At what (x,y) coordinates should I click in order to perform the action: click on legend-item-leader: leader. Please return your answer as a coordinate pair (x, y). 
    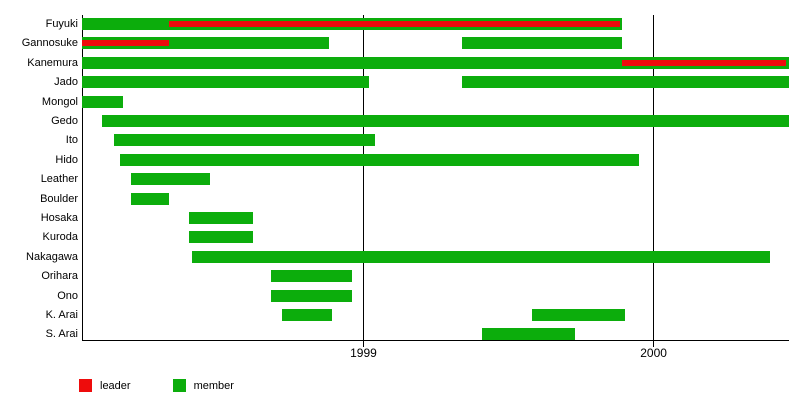
    Looking at the image, I should click on (105, 385).